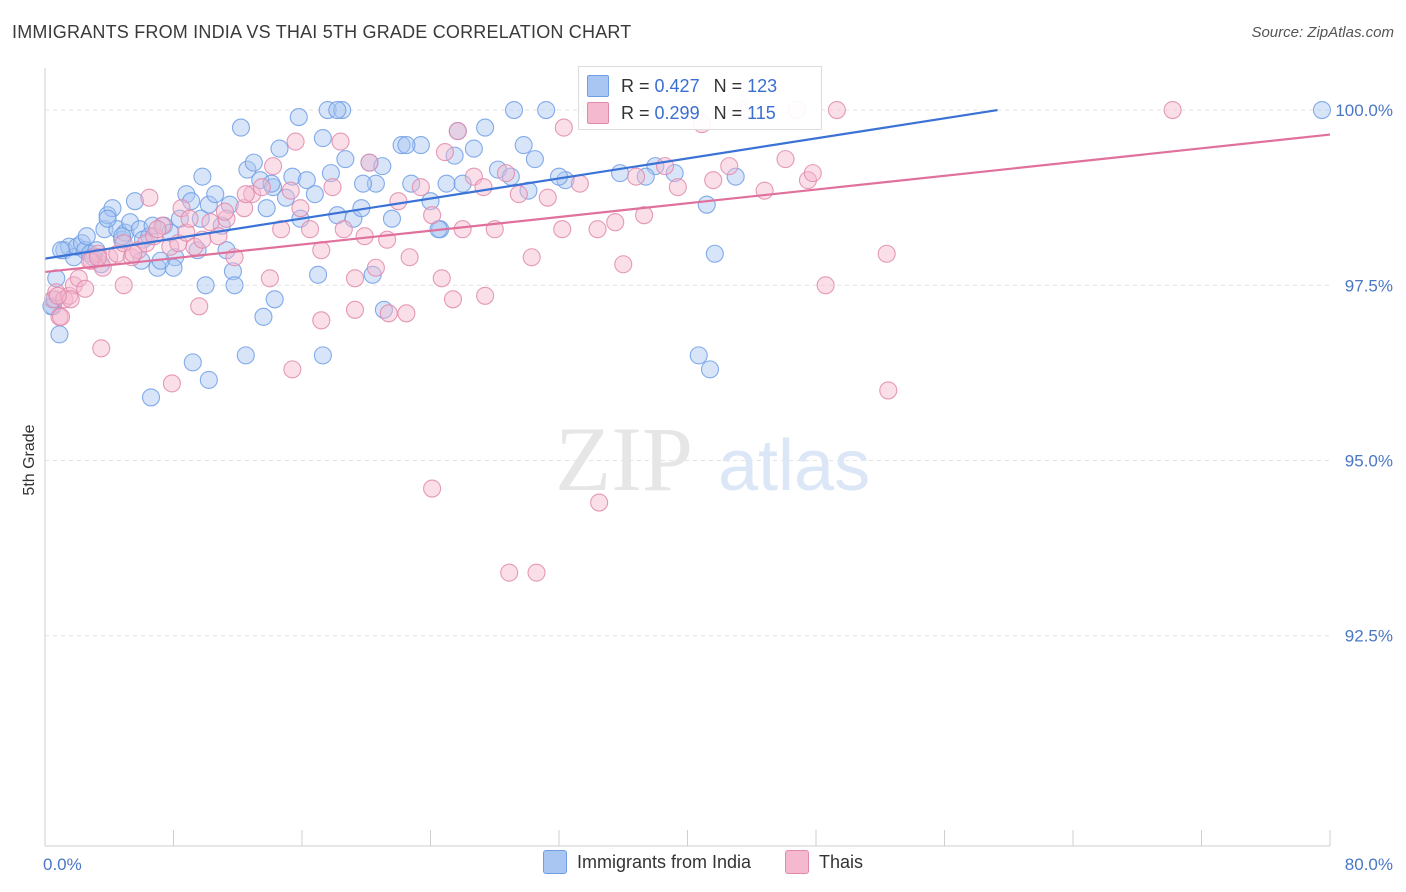  I want to click on legend-item-india: Immigrants from India, so click(646, 862).